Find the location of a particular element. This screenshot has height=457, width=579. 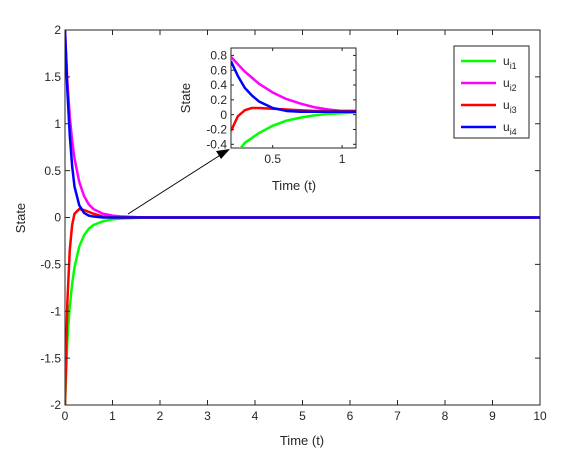

inset-y-tick-label: 0.4 is located at coordinates (218, 85).